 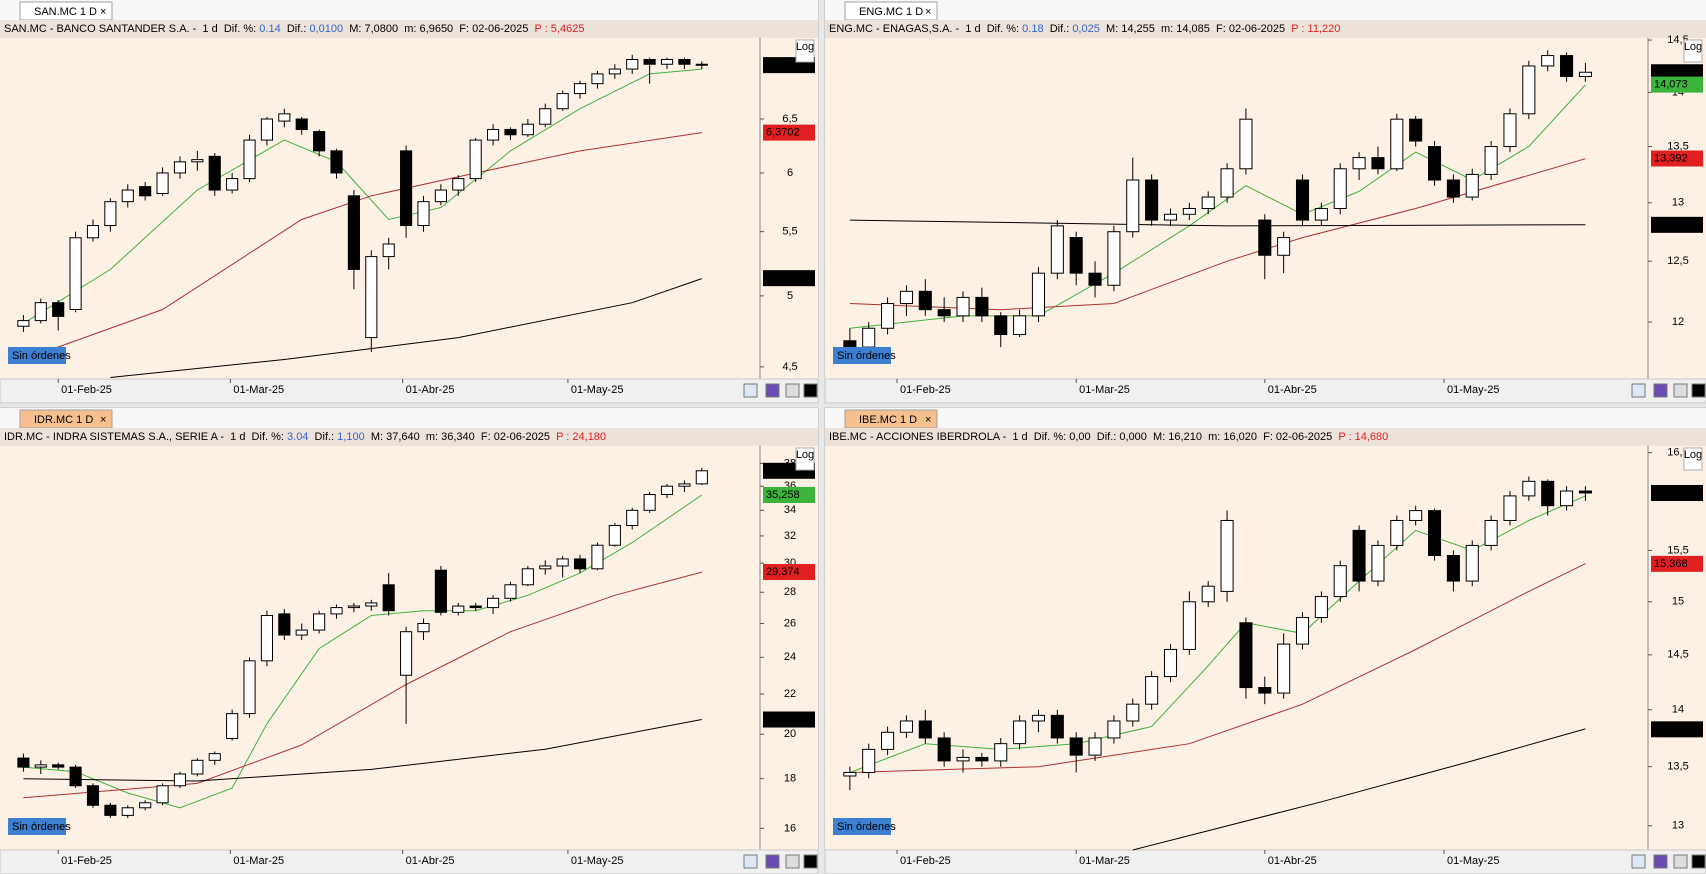 I want to click on y-tick-label: 26, so click(x=790, y=623).